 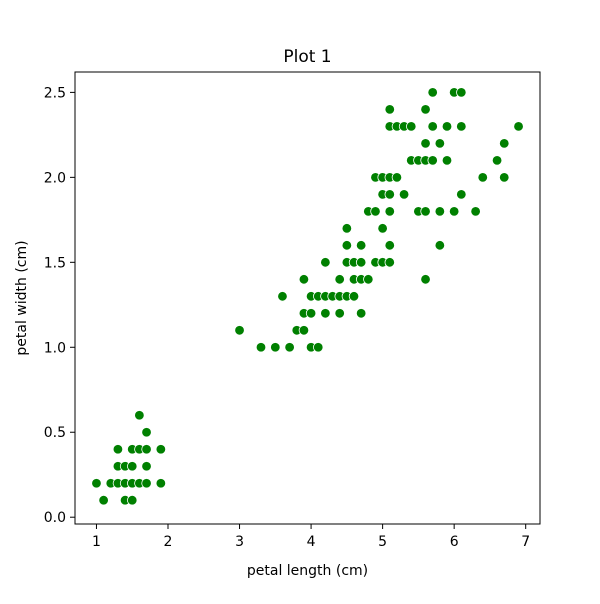 What do you see at coordinates (55, 178) in the screenshot?
I see `y-tick-label: 2.0` at bounding box center [55, 178].